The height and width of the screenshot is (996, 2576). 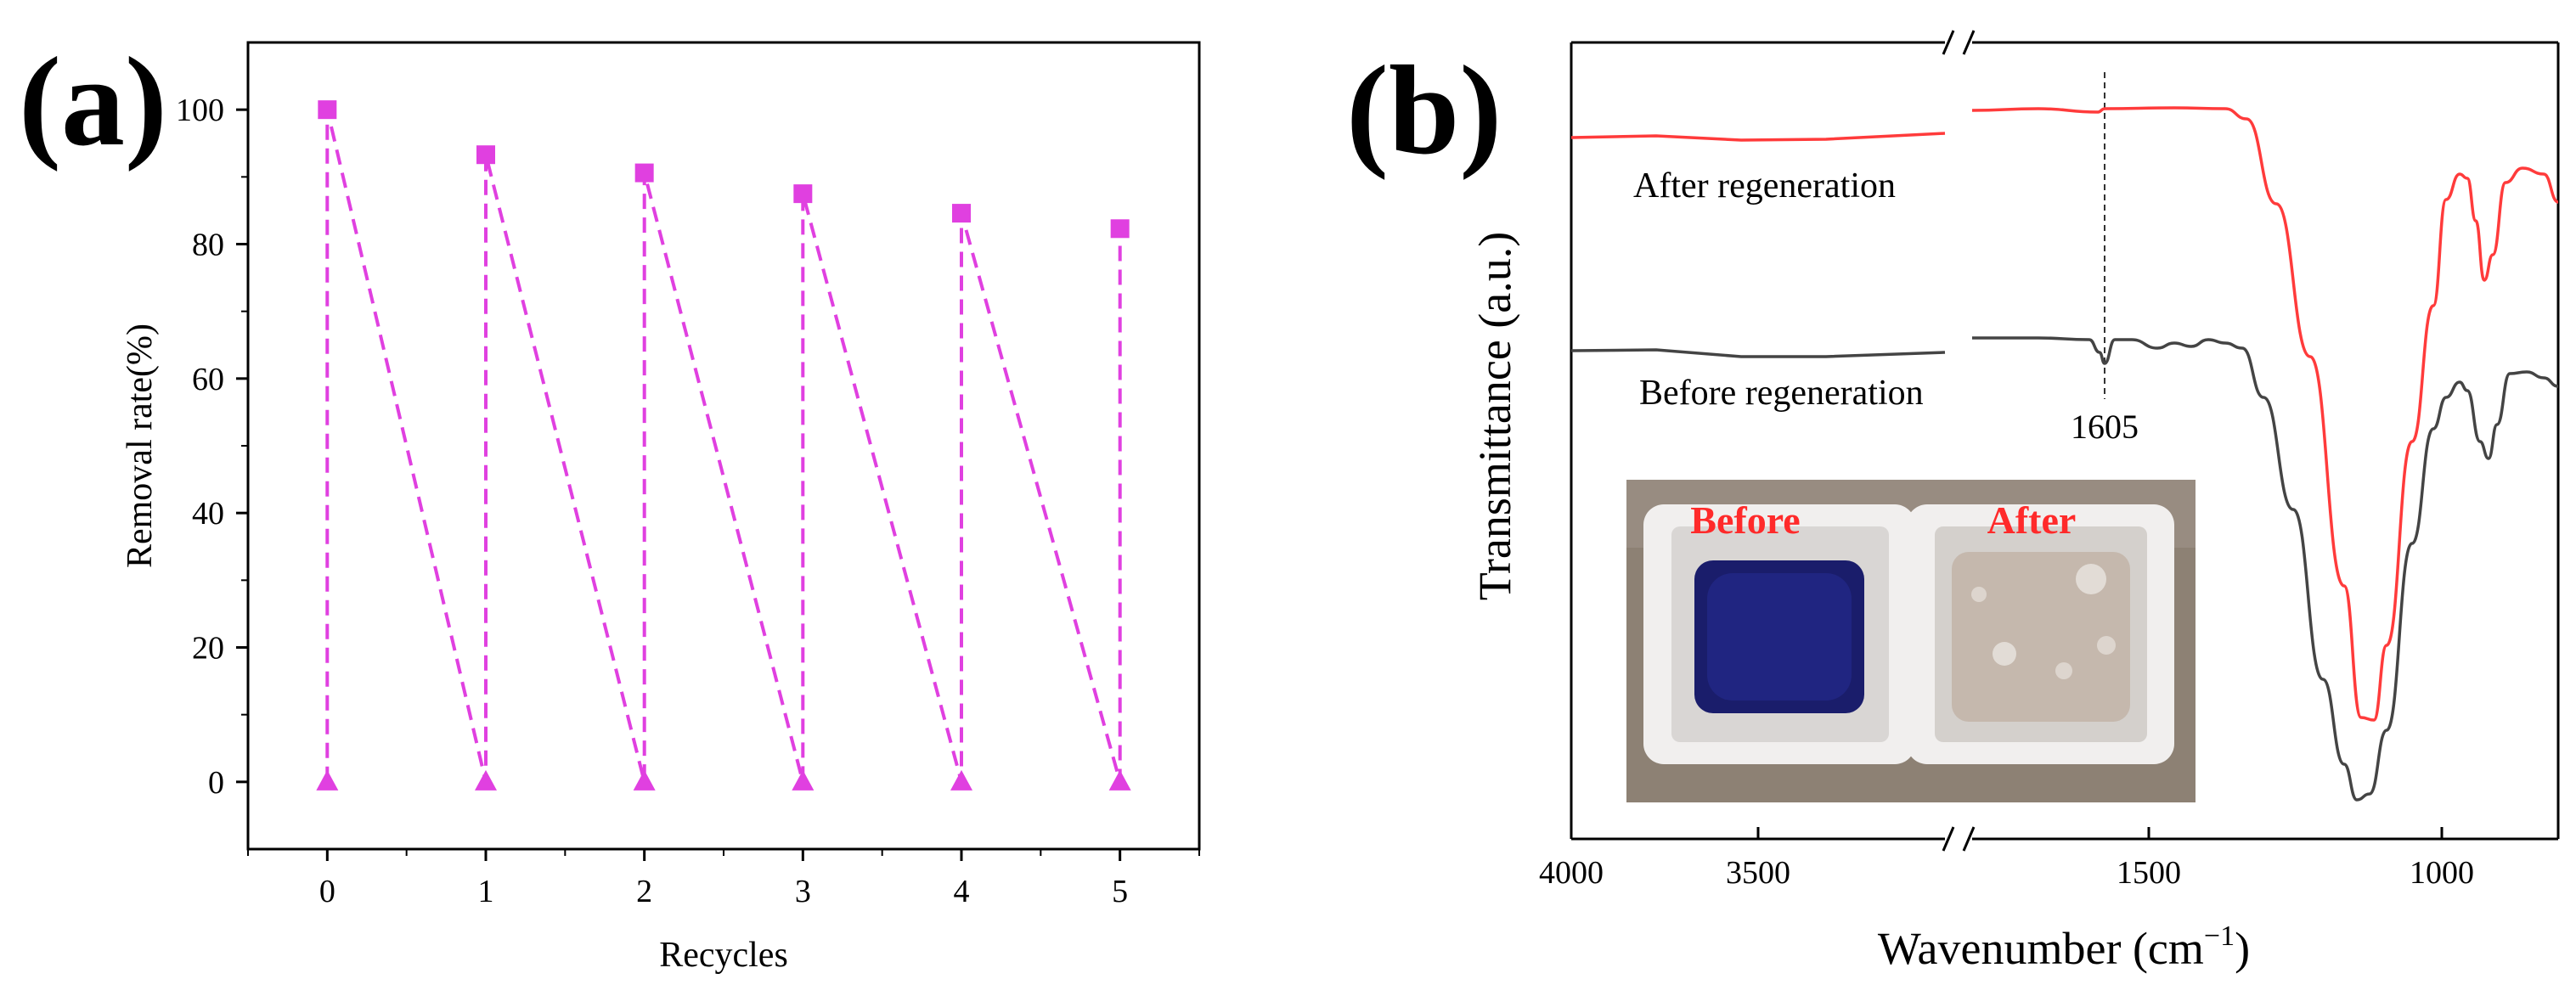 What do you see at coordinates (1424, 110) in the screenshot?
I see `panel-b-label: (b)` at bounding box center [1424, 110].